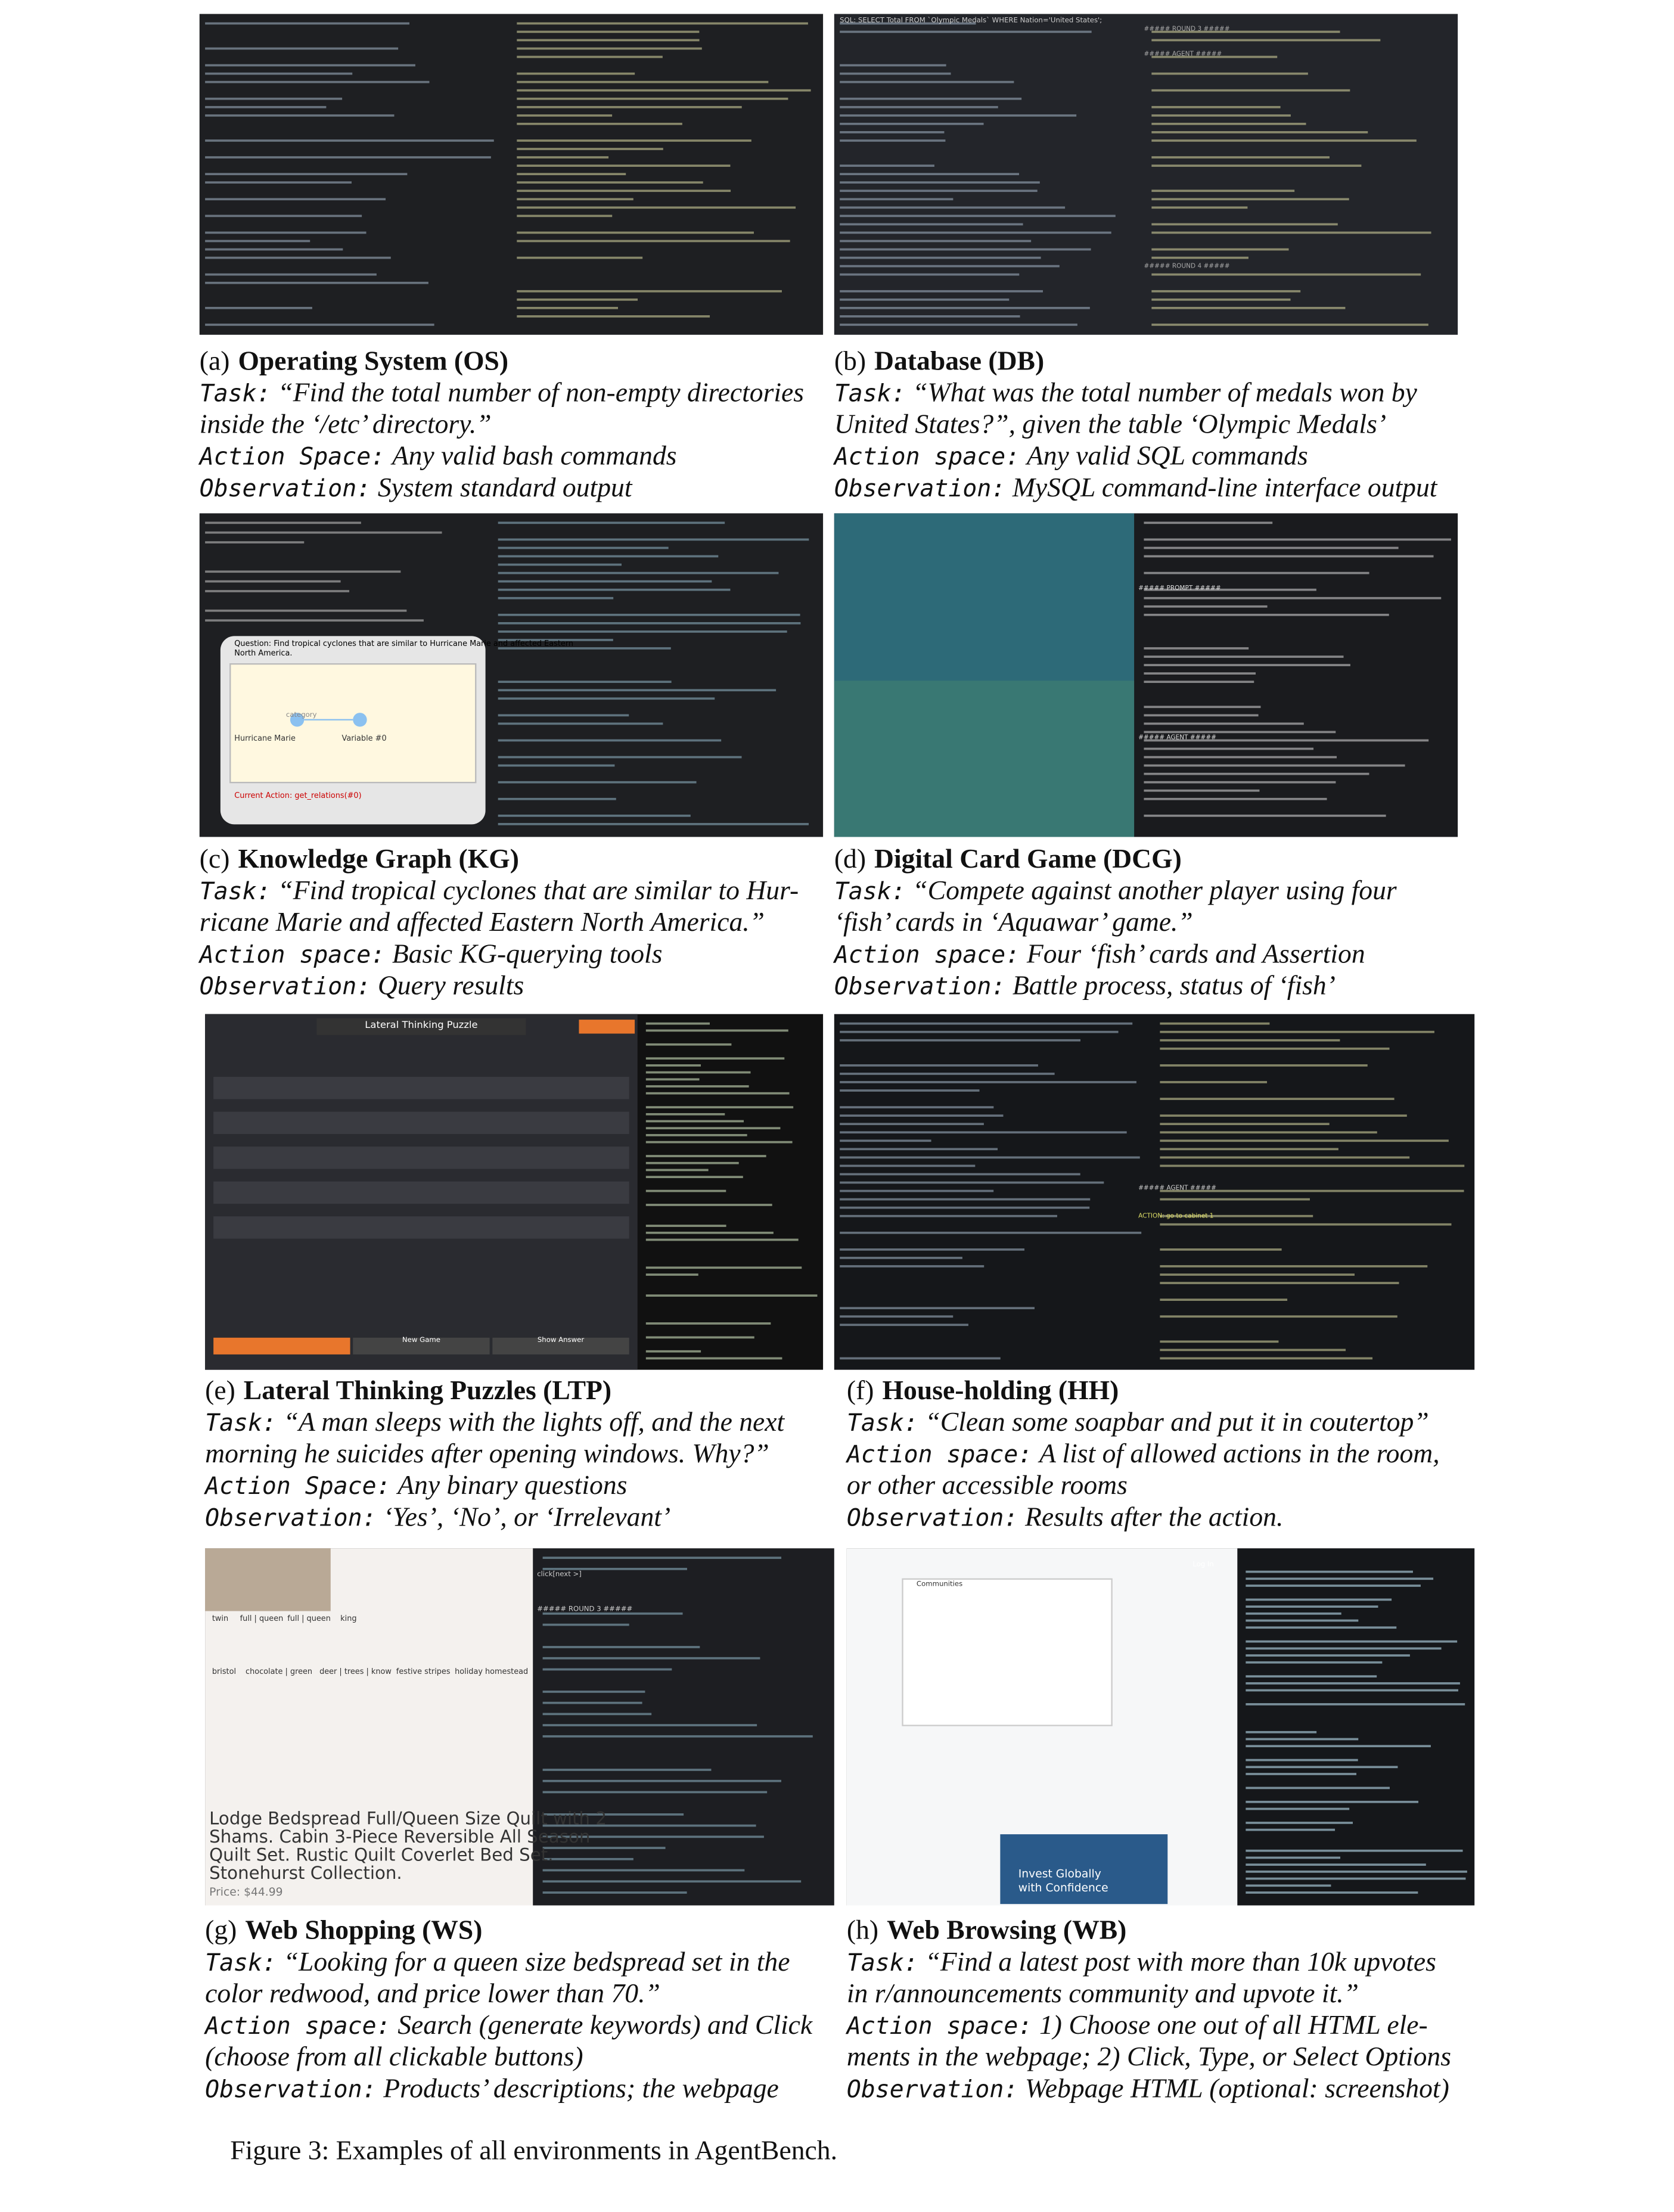 The width and height of the screenshot is (1674, 2212). Describe the element at coordinates (346, 424) in the screenshot. I see `caption-line: inside the ‘/etc’ directory.”` at that location.